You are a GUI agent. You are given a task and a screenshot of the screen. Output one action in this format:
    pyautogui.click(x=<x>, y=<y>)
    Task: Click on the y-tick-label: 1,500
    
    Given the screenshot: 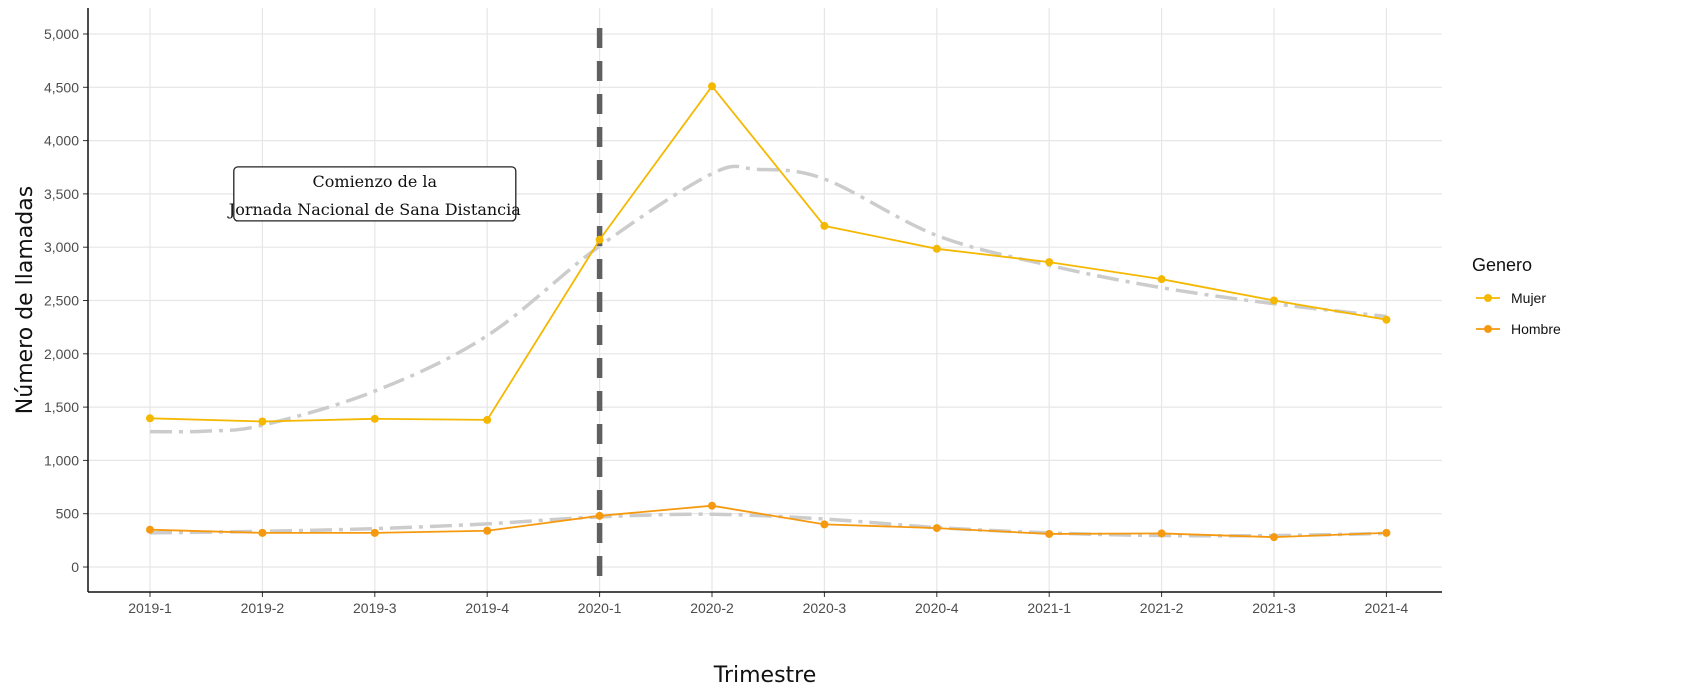 What is the action you would take?
    pyautogui.click(x=61, y=407)
    